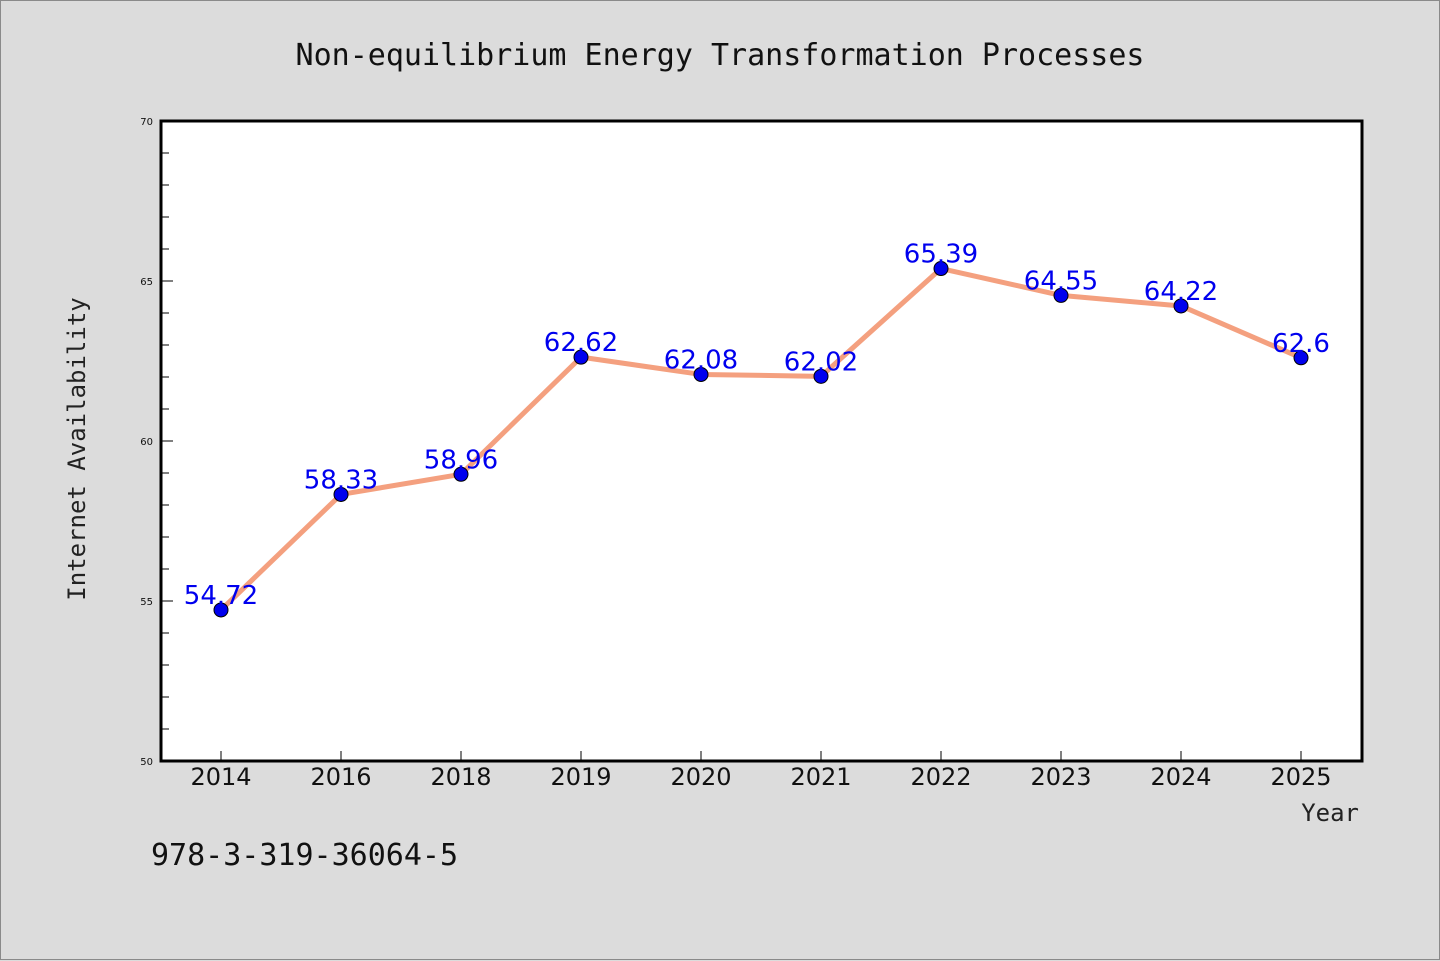 The image size is (1440, 961). I want to click on y-tick-label: 55, so click(146, 602).